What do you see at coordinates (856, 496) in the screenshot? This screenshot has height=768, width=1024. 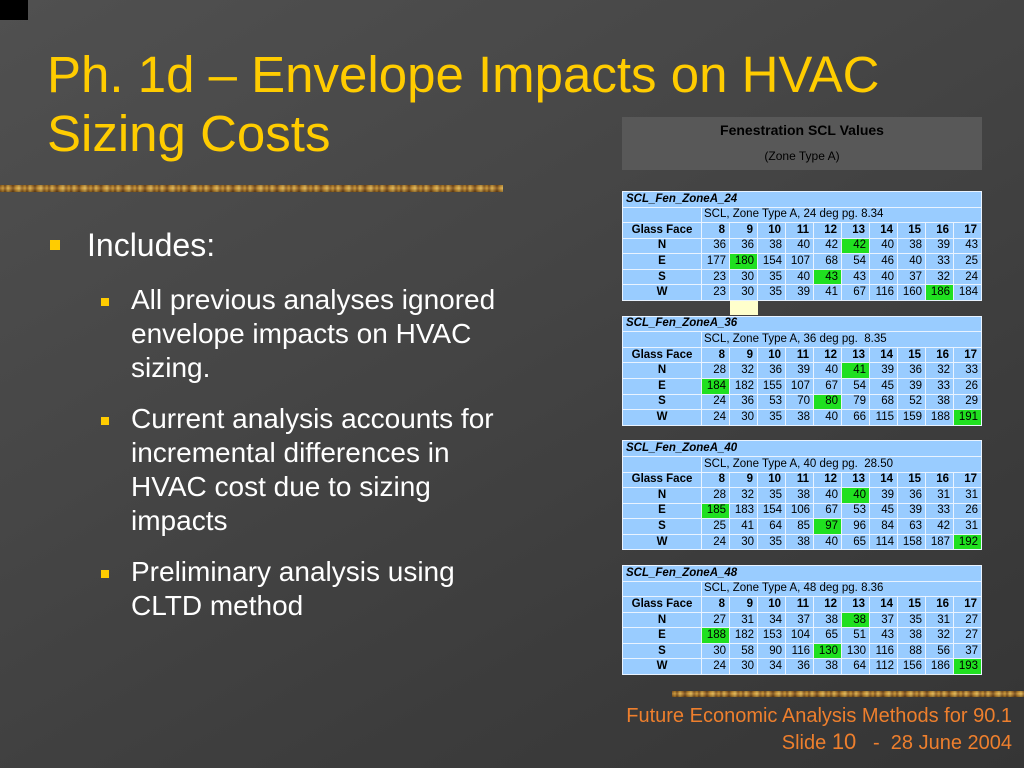 I see `peak-value-cell: 40` at bounding box center [856, 496].